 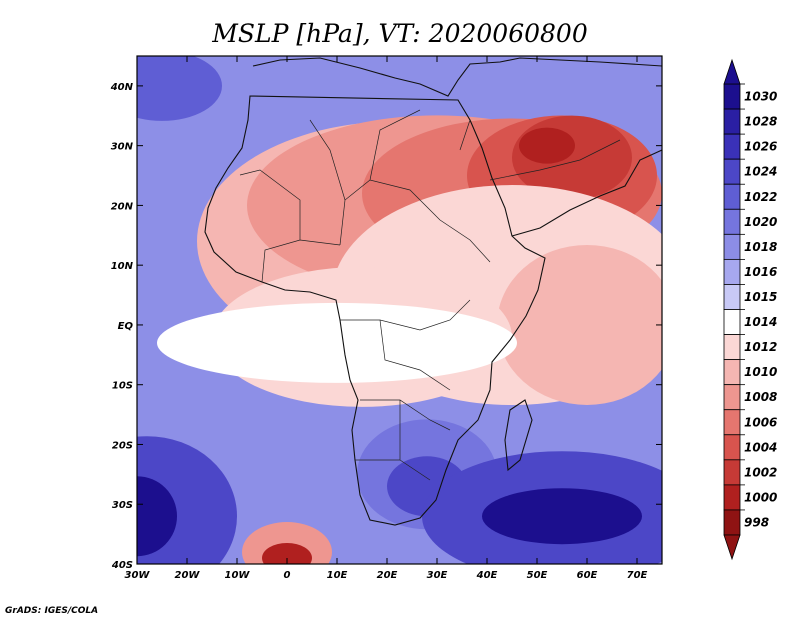 I want to click on y-tick-label: EQ, so click(x=126, y=326).